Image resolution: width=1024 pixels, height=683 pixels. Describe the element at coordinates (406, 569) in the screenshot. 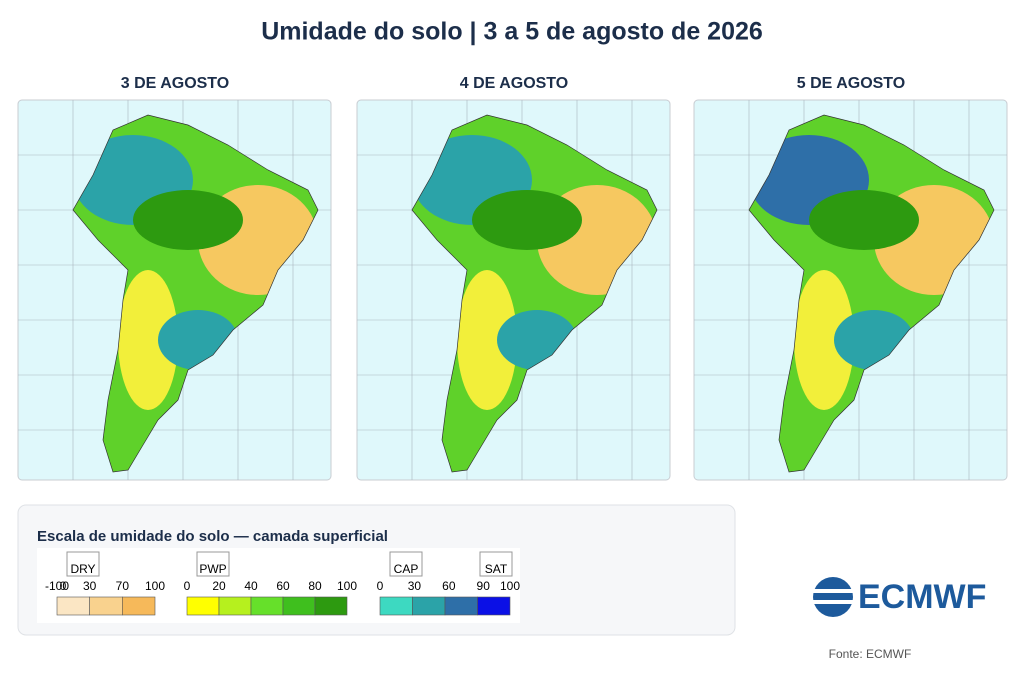

I see `group-label: CAP` at that location.